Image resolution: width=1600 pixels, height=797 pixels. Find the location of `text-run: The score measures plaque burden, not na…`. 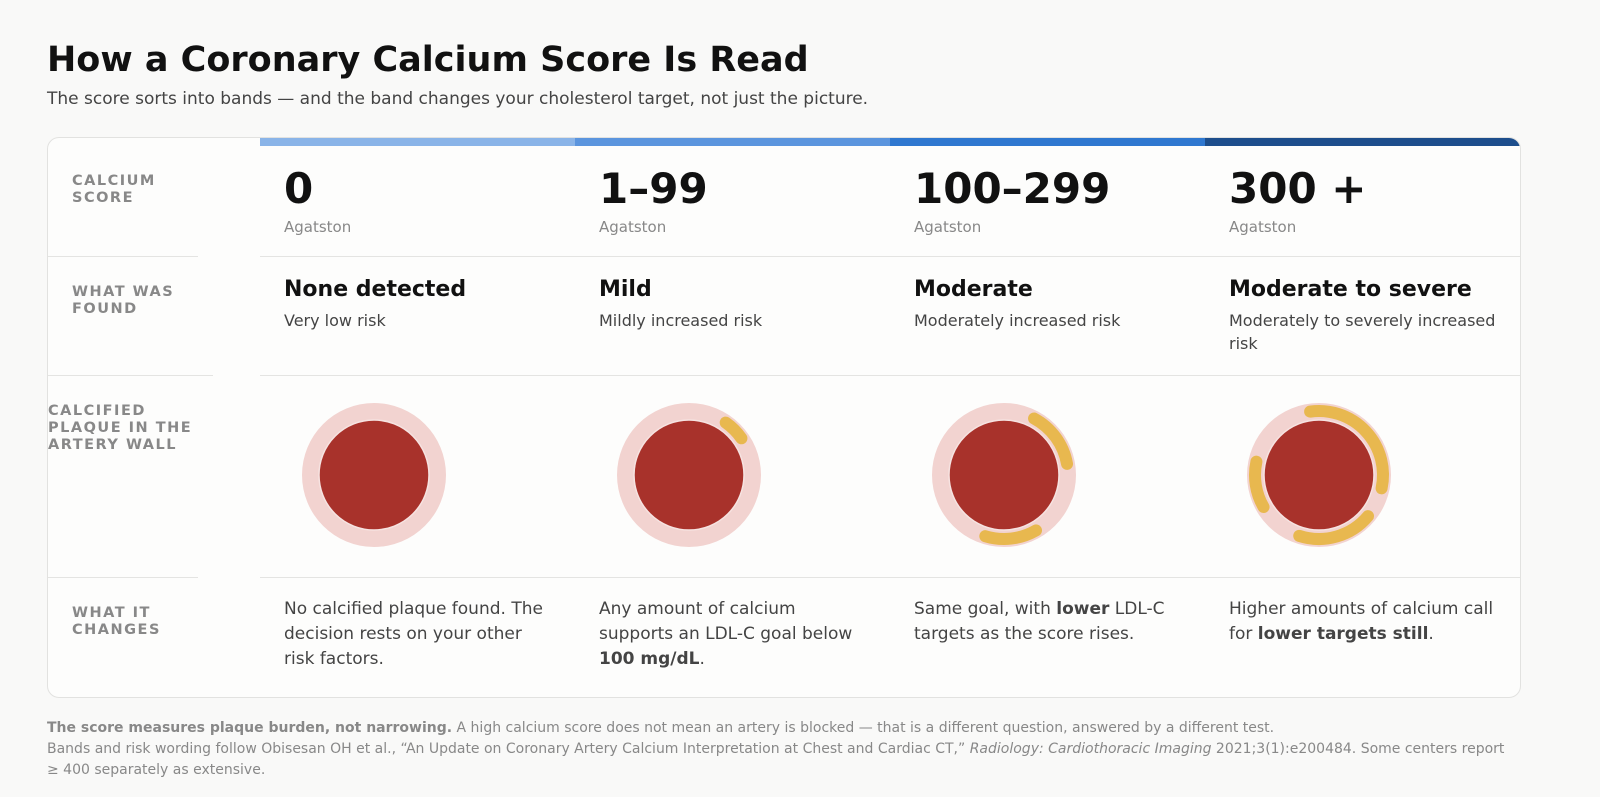

text-run: The score measures plaque burden, not na… is located at coordinates (250, 728).